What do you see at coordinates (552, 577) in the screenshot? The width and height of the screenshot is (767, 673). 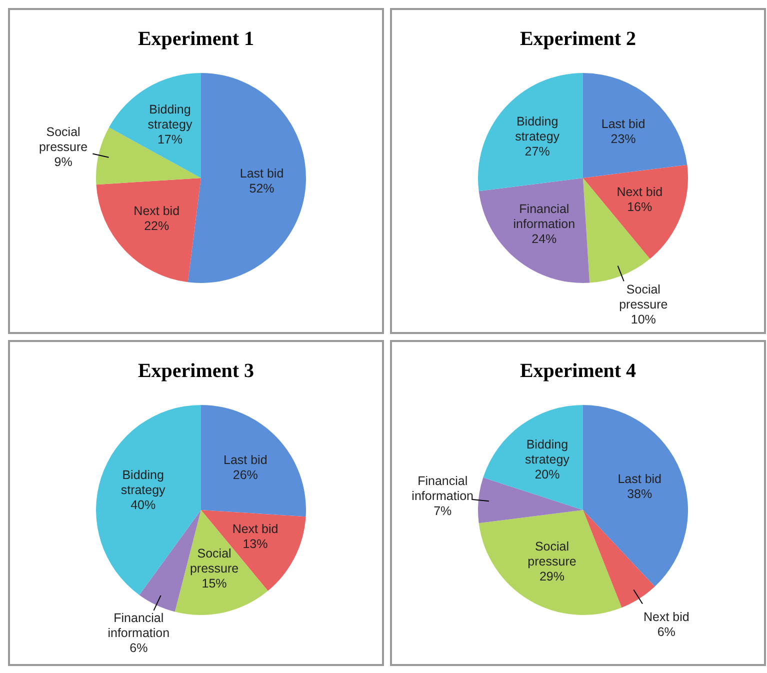 I see `data-label: 29%` at bounding box center [552, 577].